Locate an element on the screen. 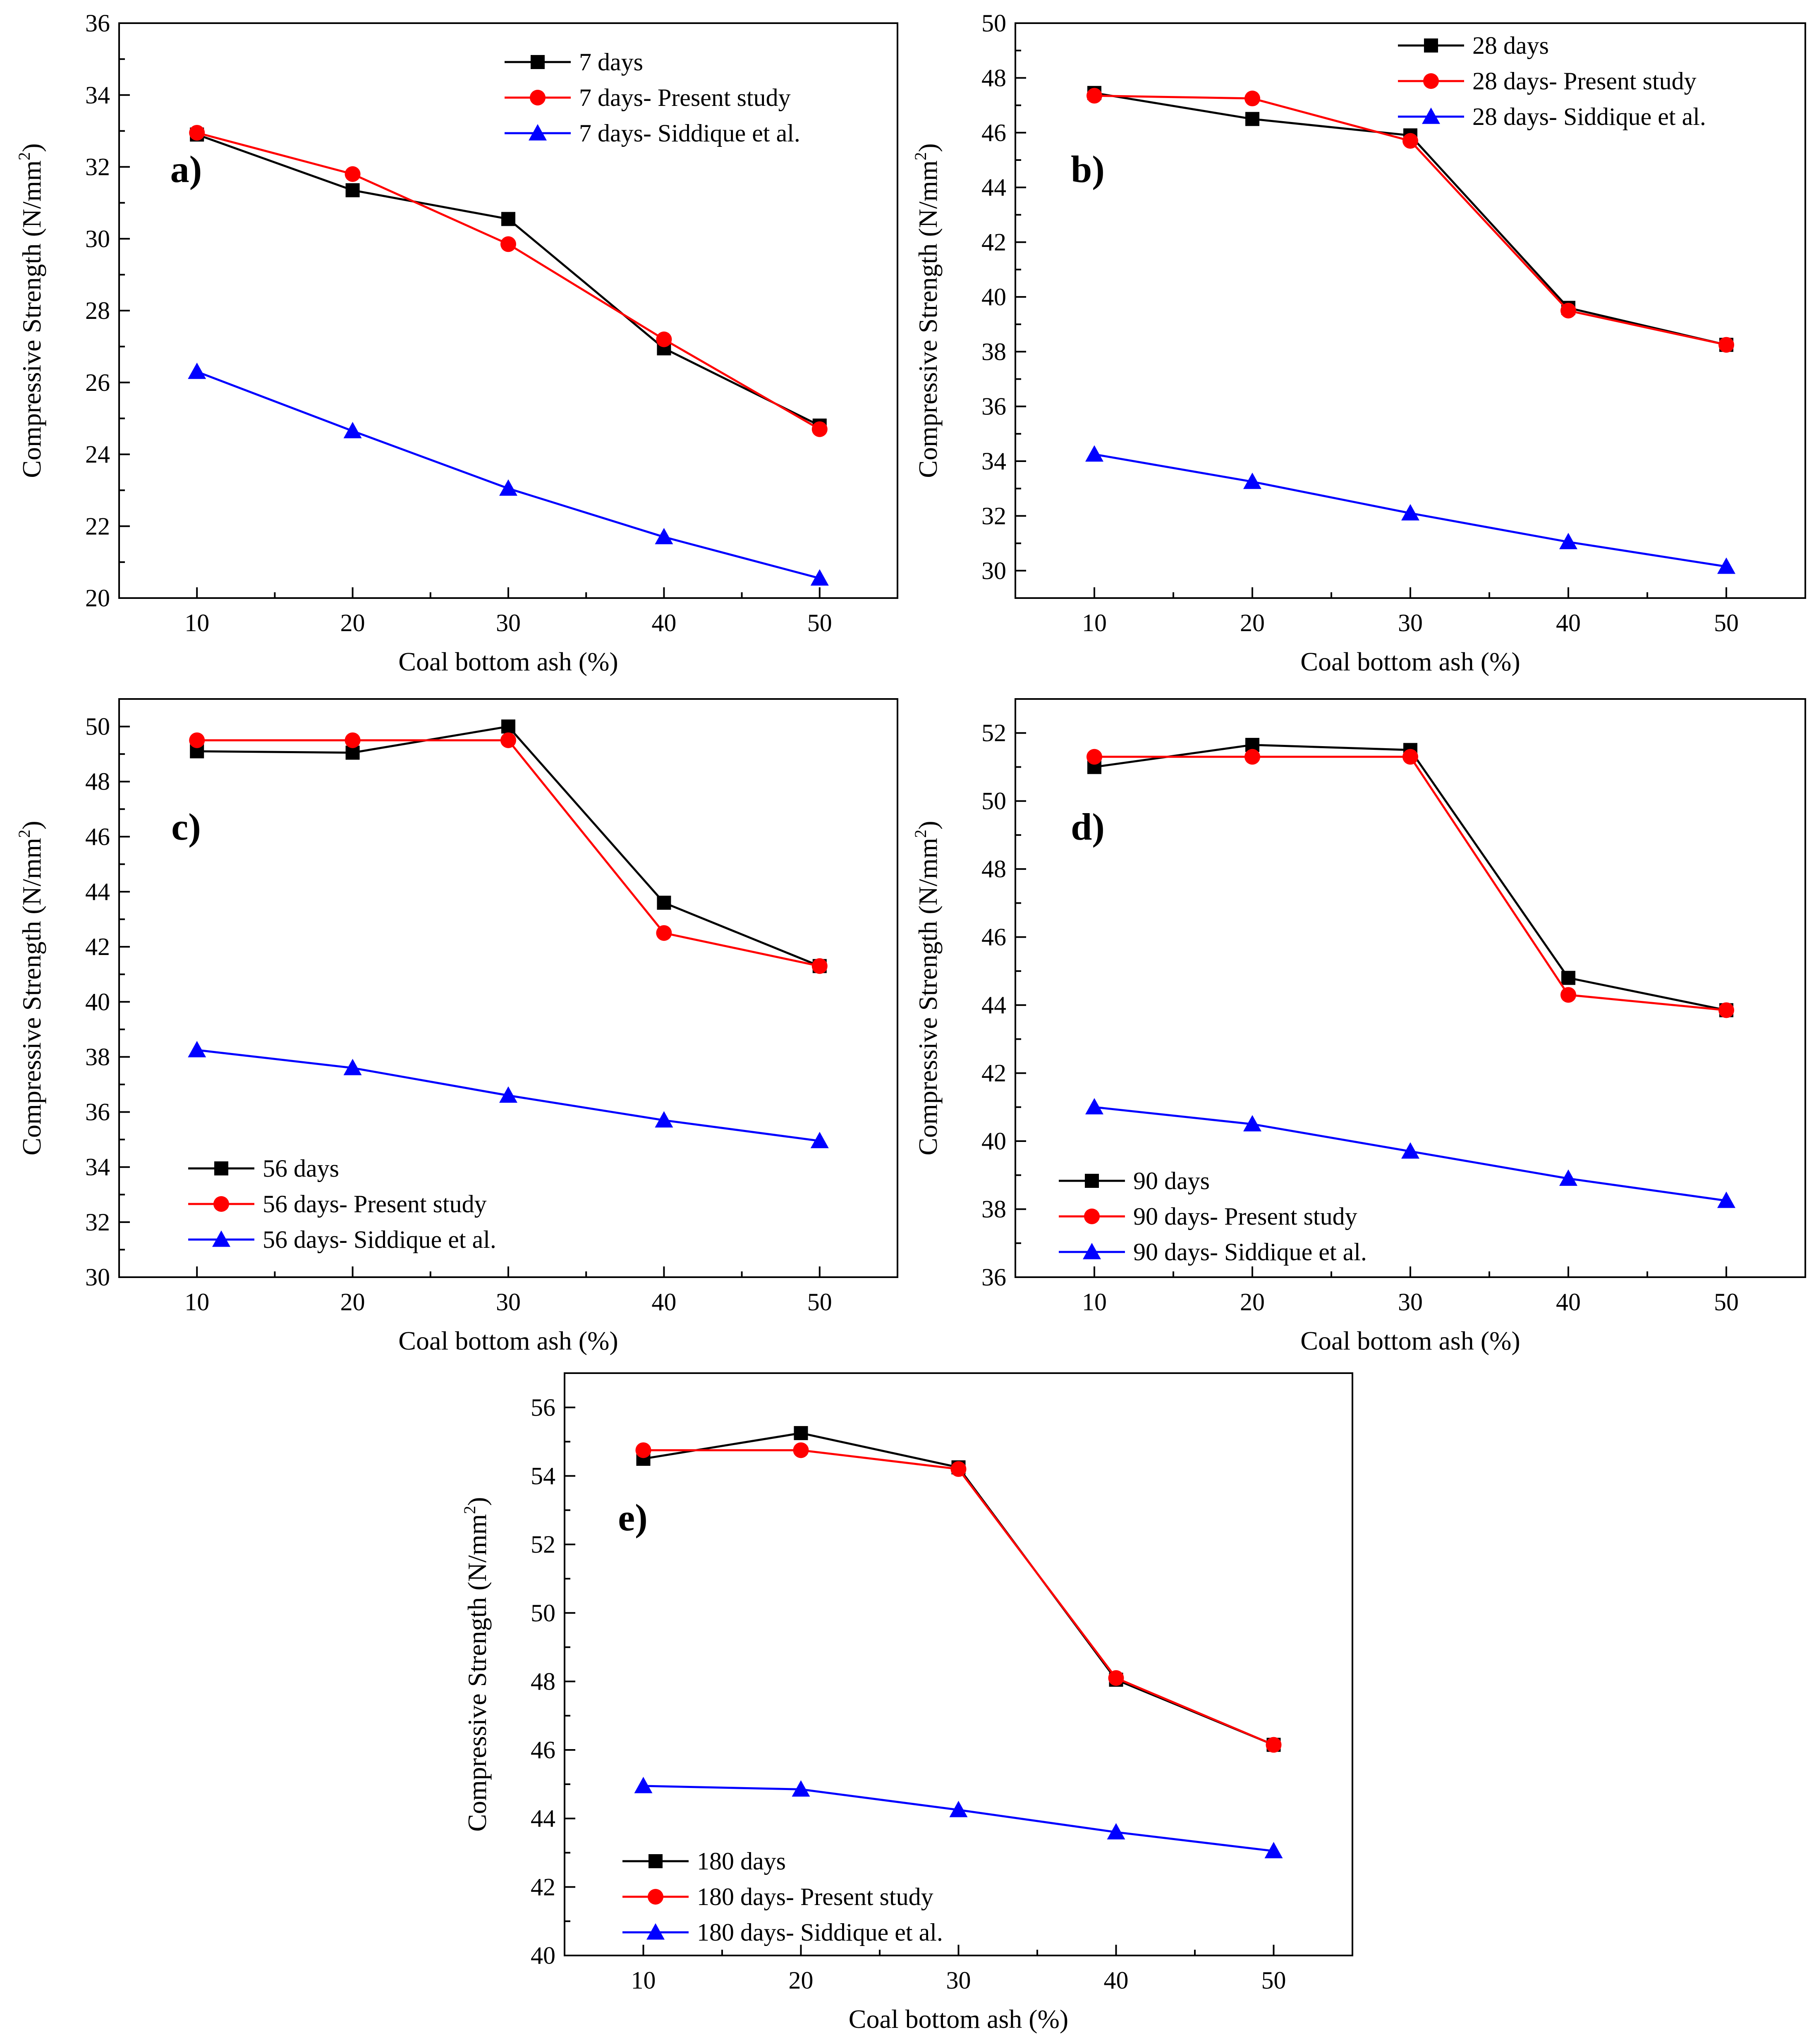  y-tick-label: 24 is located at coordinates (97, 454).